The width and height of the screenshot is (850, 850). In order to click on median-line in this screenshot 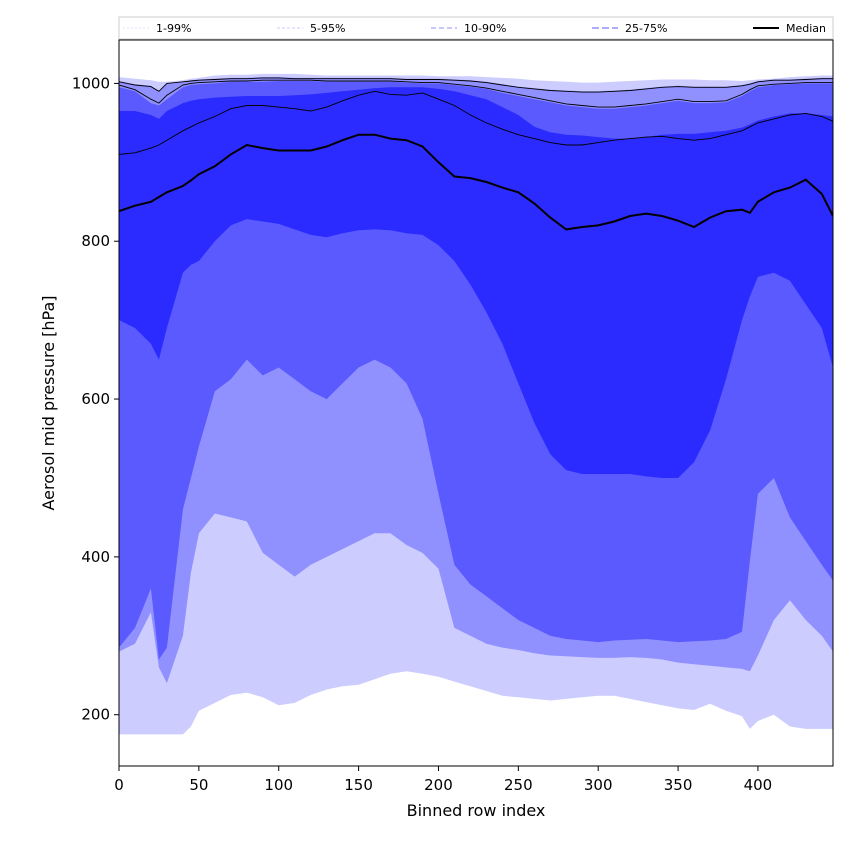, I will do `click(476, 182)`.